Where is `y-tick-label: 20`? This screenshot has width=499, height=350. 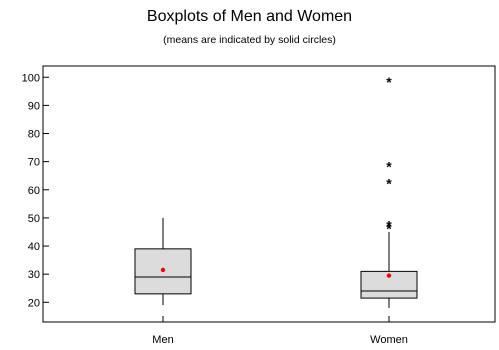 y-tick-label: 20 is located at coordinates (34, 303).